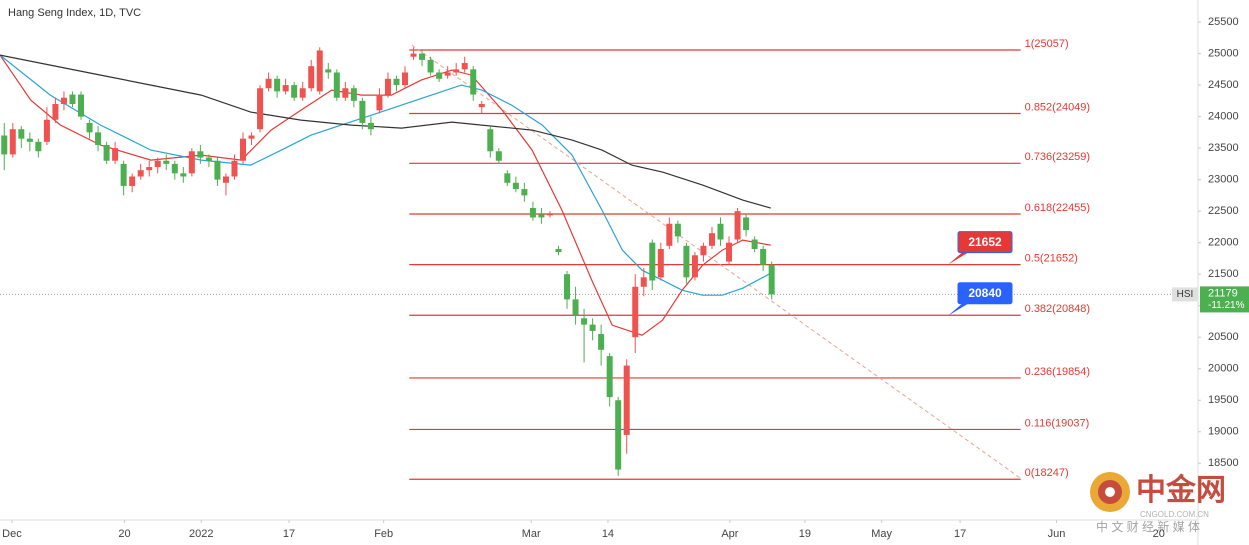 The height and width of the screenshot is (545, 1249). Describe the element at coordinates (1223, 400) in the screenshot. I see `y-tick-label: 19500` at that location.